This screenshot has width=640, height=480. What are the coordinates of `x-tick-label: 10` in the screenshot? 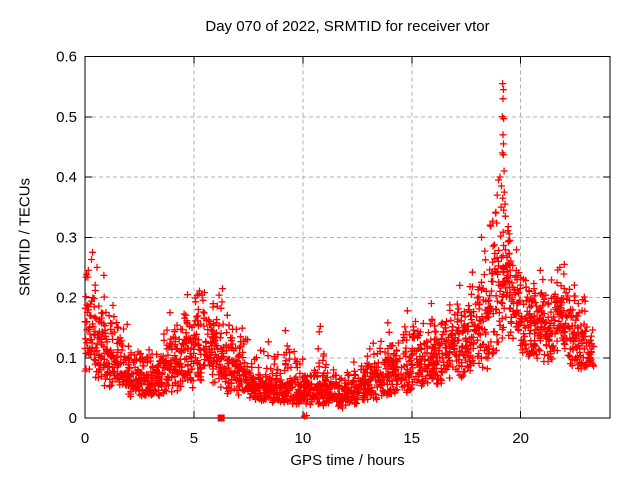 It's located at (302, 438).